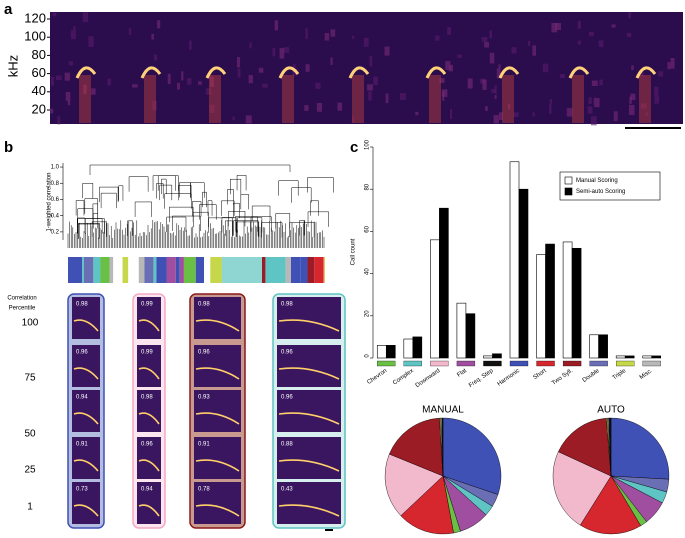 The height and width of the screenshot is (538, 685). I want to click on correlation-value: 0.43, so click(287, 490).